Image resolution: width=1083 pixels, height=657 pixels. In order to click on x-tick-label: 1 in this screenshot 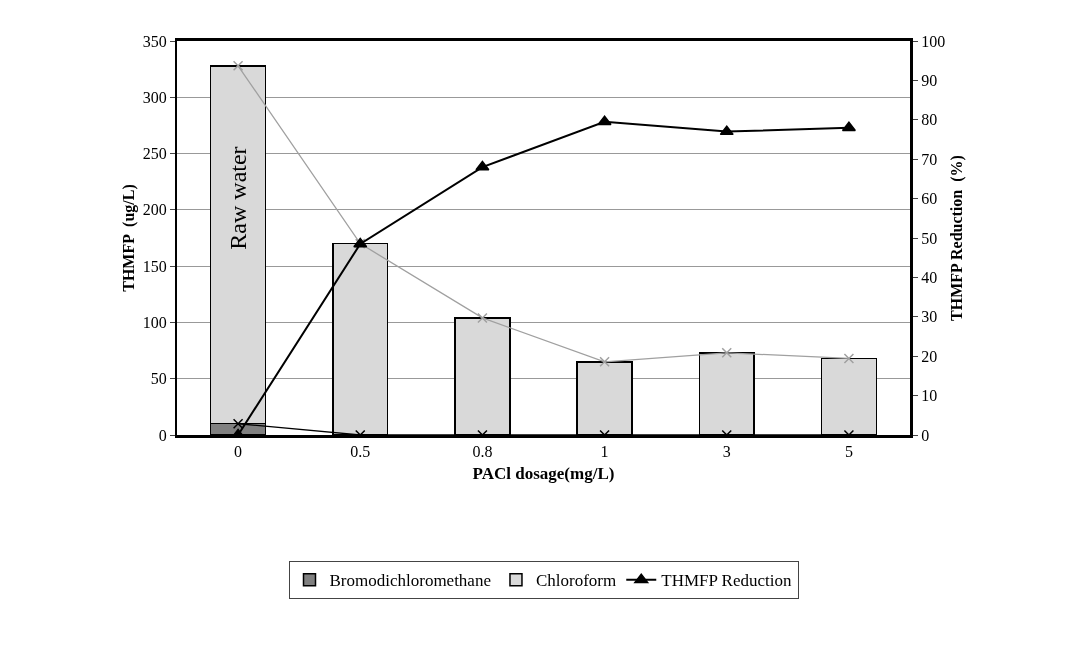, I will do `click(604, 452)`.